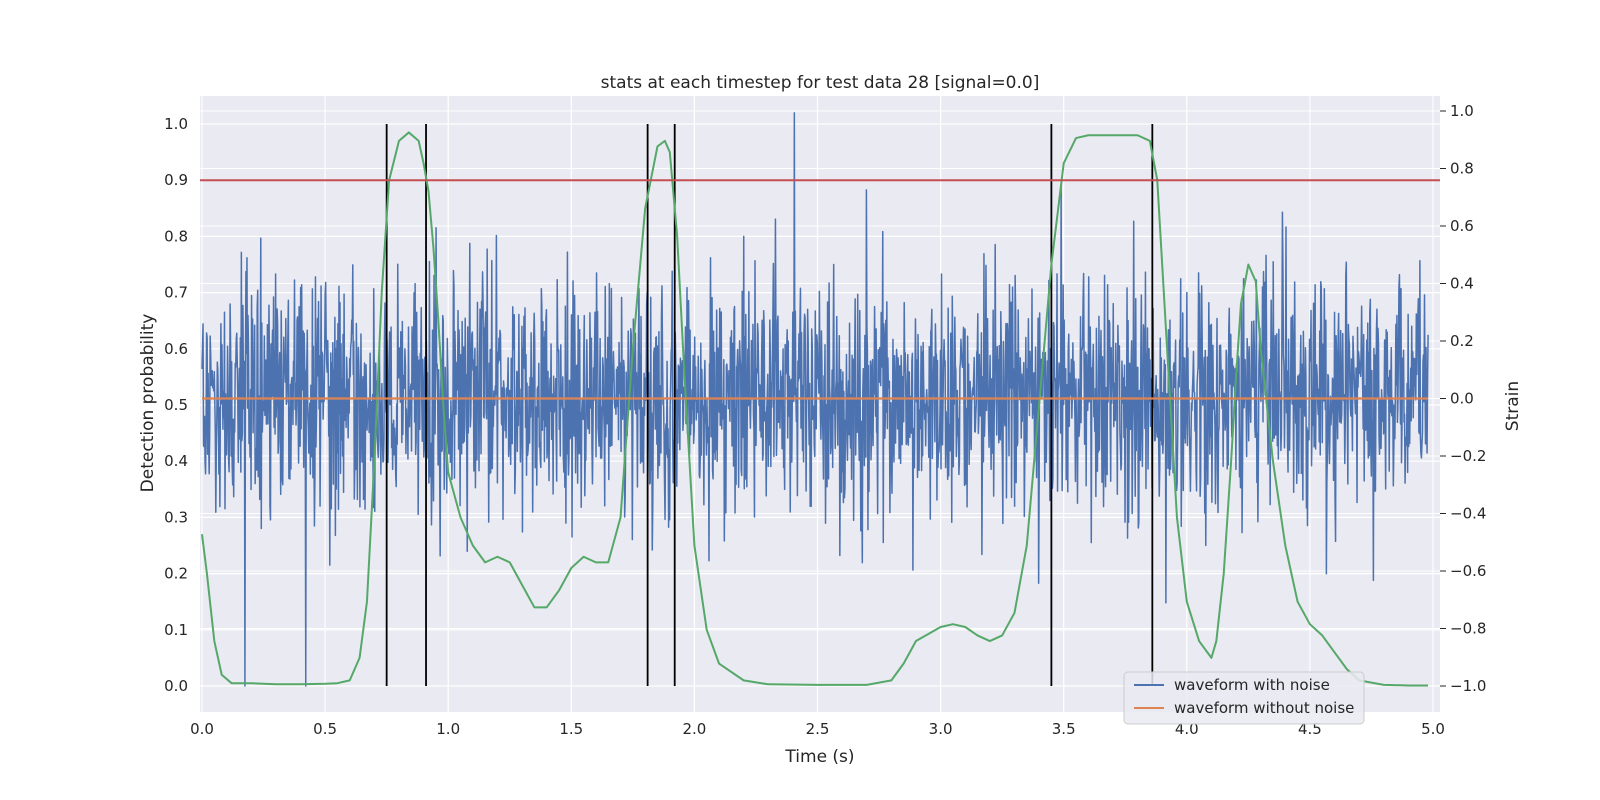 The image size is (1600, 800). I want to click on y-axis-ticks: 0.0 0.1 0.2 0.3 0.4 0.5 0.6 0.7 0.8 0.9 1.0, so click(176, 405).